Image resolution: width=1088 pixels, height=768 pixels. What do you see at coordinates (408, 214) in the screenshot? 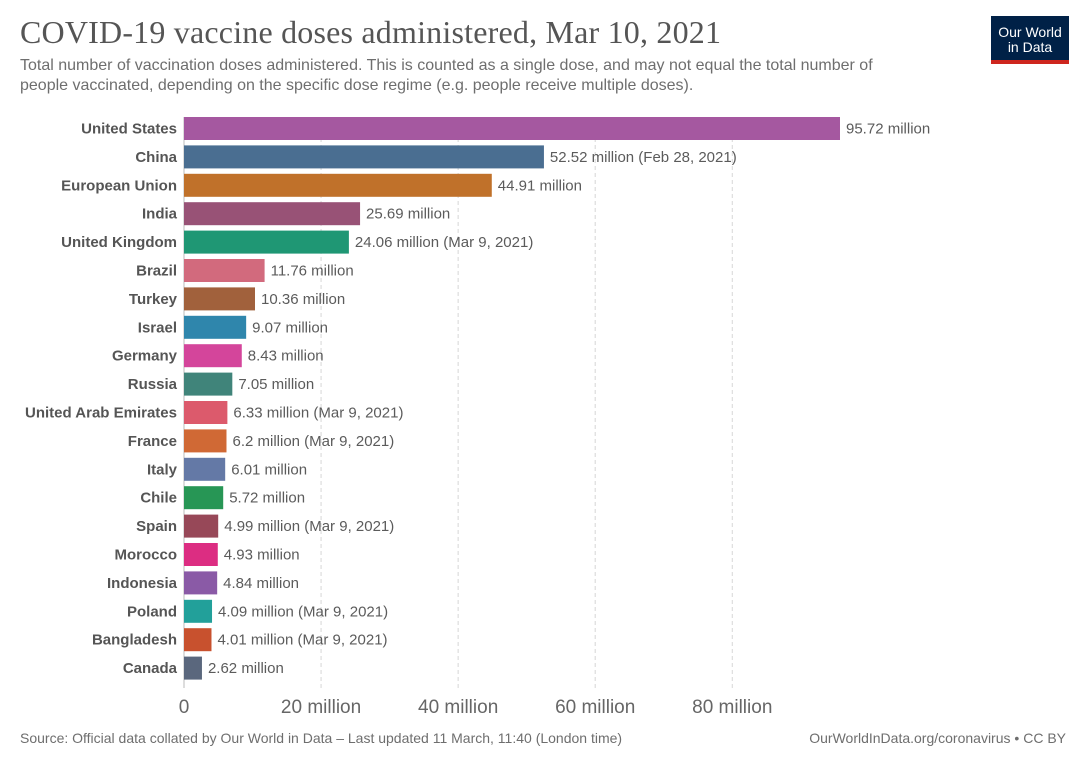
I see `value-label: 25.69 million` at bounding box center [408, 214].